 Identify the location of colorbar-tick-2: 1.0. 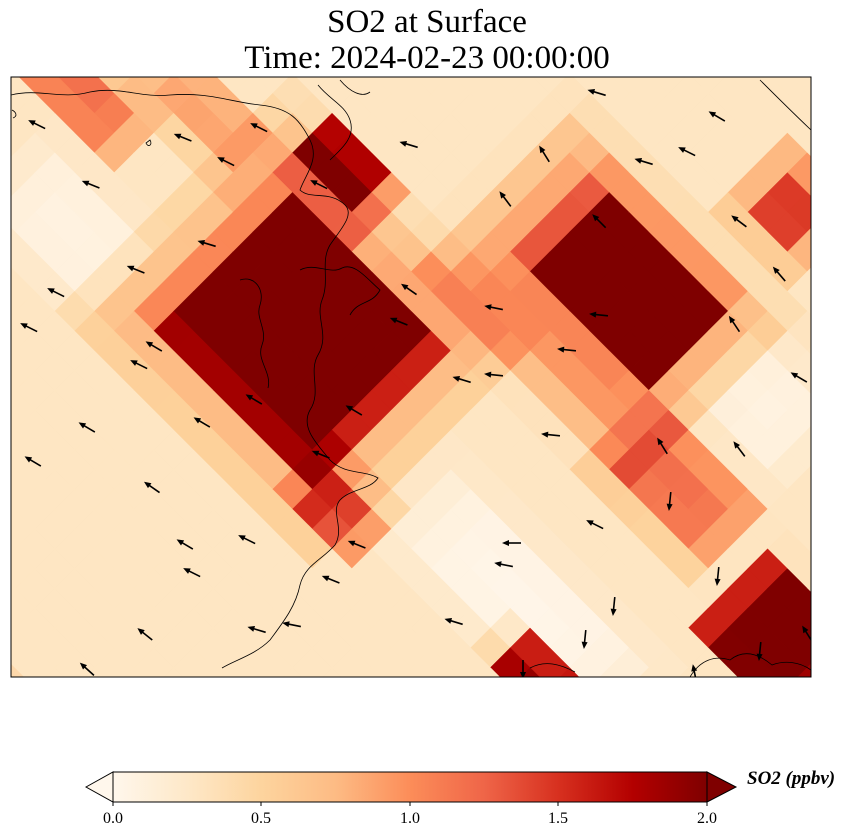
(410, 818).